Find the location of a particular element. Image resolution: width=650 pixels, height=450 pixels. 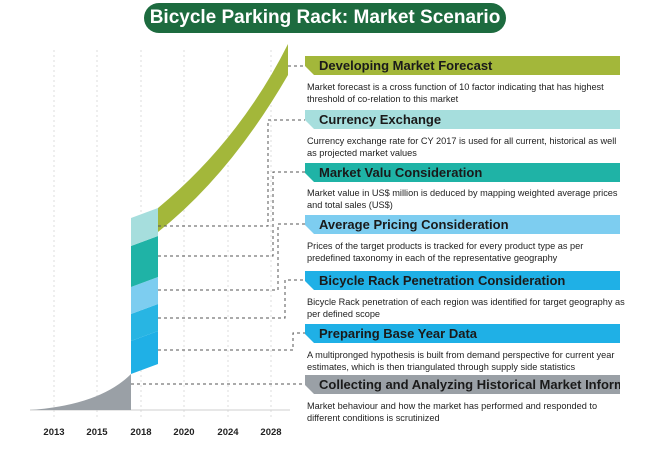

step-title: Developing Market Forecast is located at coordinates (406, 65).